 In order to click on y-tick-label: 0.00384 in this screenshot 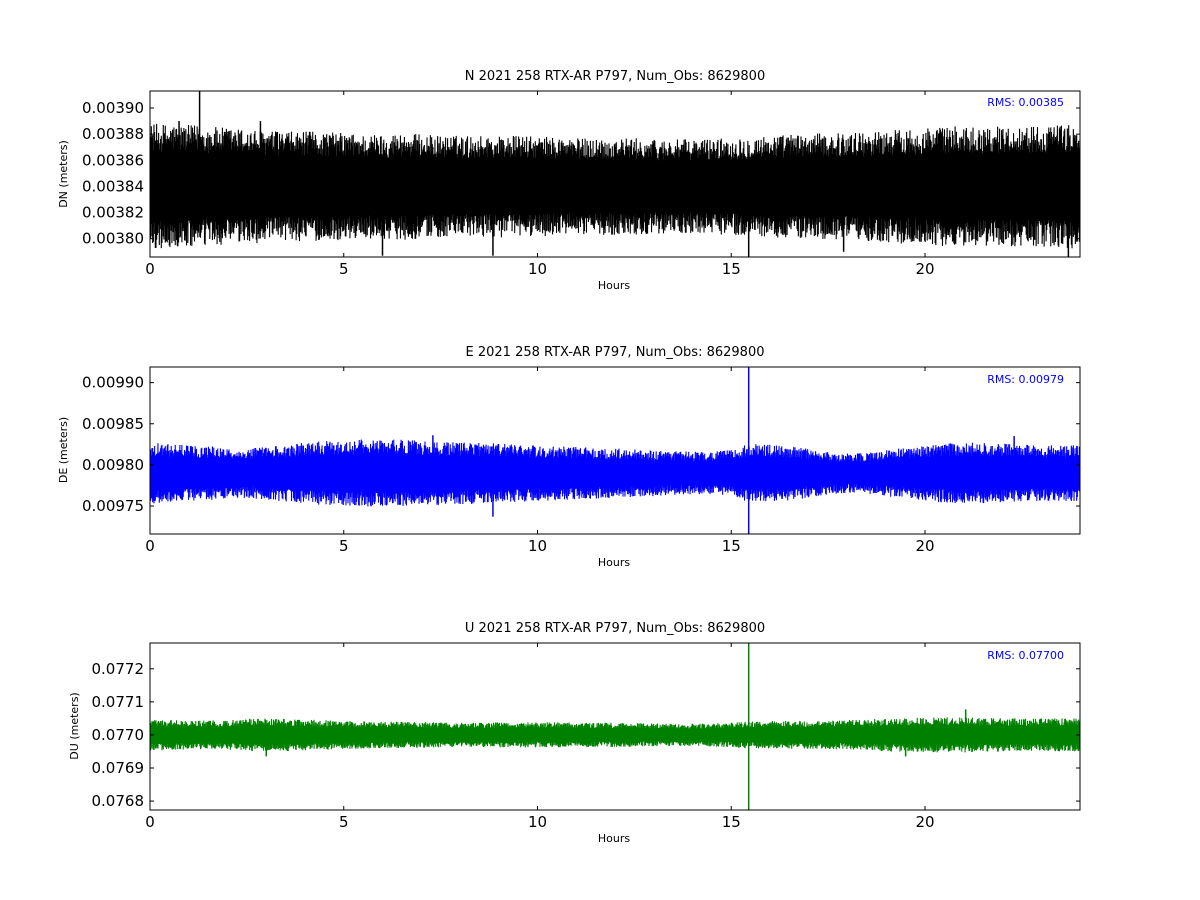, I will do `click(113, 186)`.